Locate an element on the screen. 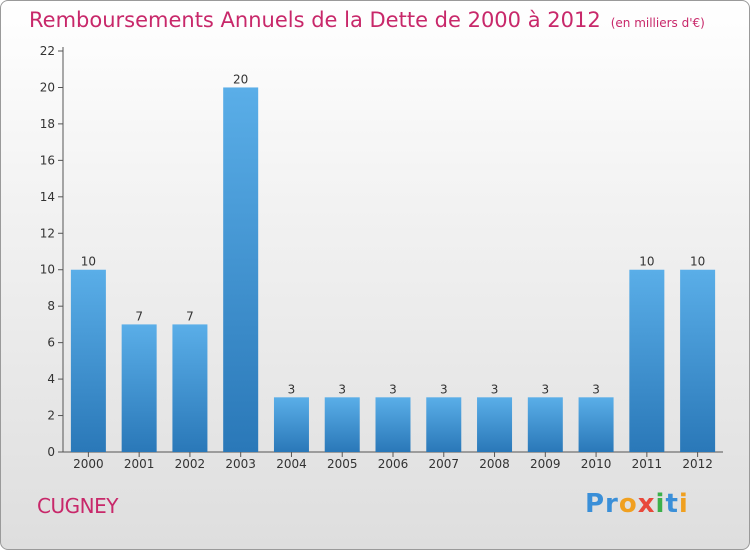 The image size is (750, 550). logo-part: o is located at coordinates (628, 504).